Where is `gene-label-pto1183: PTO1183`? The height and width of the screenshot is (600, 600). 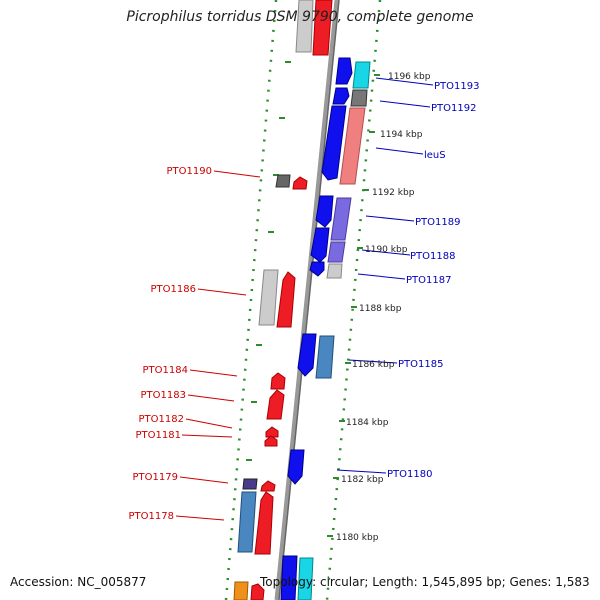 gene-label-pto1183: PTO1183 is located at coordinates (163, 395).